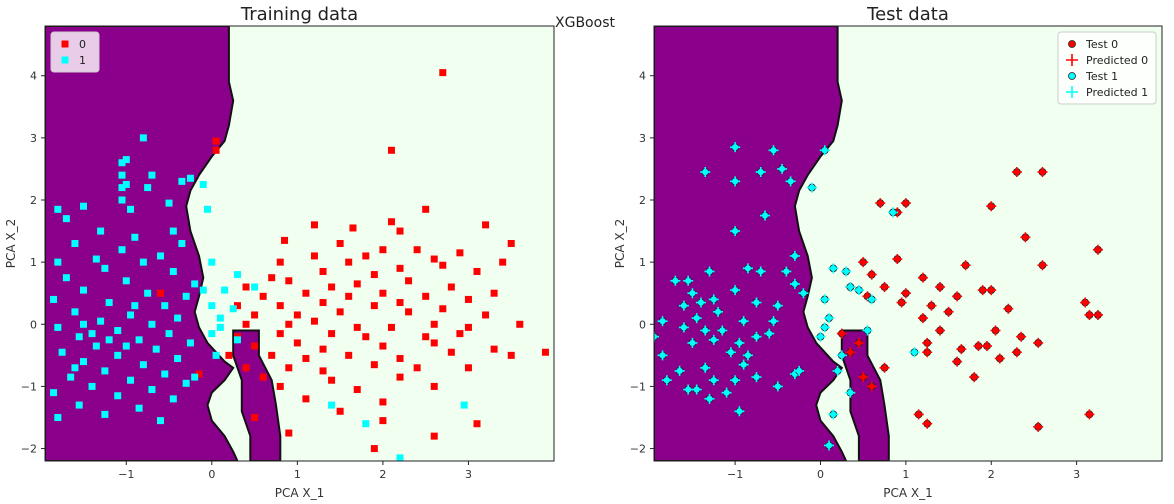 The height and width of the screenshot is (504, 1174). I want to click on x-axis-label: PCA X_1, so click(908, 493).